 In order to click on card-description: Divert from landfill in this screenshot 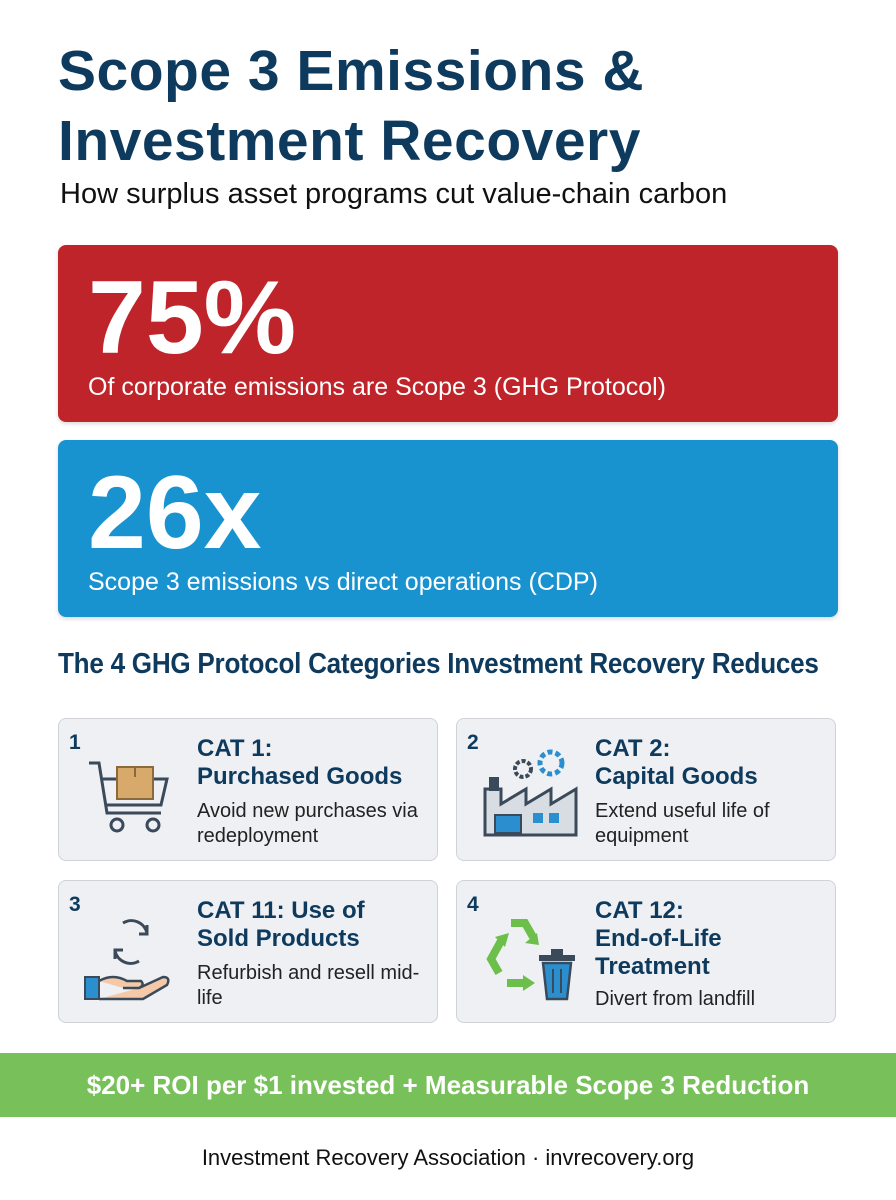, I will do `click(675, 999)`.